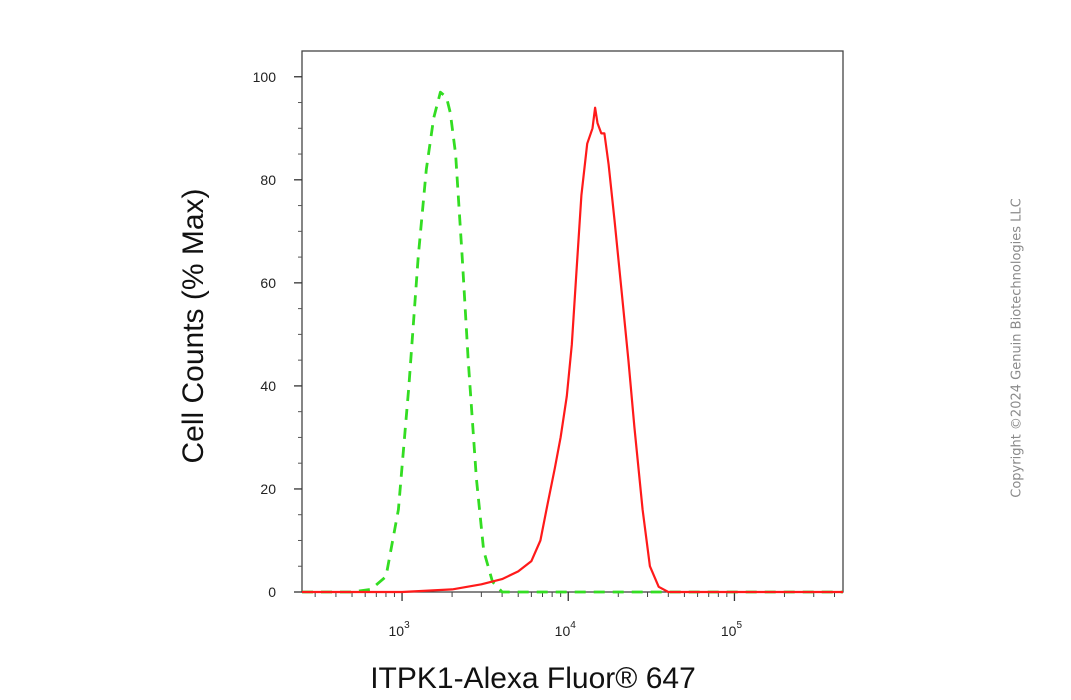 The width and height of the screenshot is (1071, 700). I want to click on x-axis-ticks: 10³ 10⁴ 10⁵, so click(565, 615).